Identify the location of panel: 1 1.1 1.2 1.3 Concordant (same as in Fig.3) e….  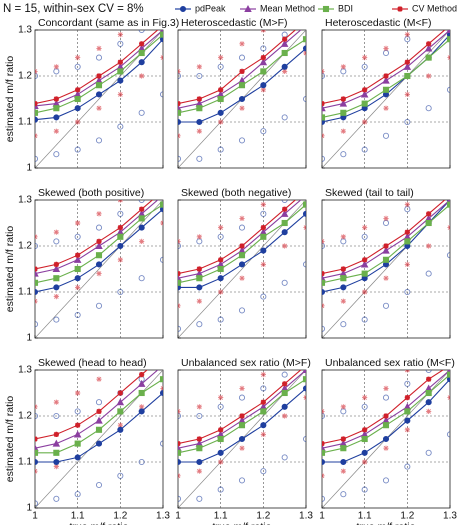
(91, 95).